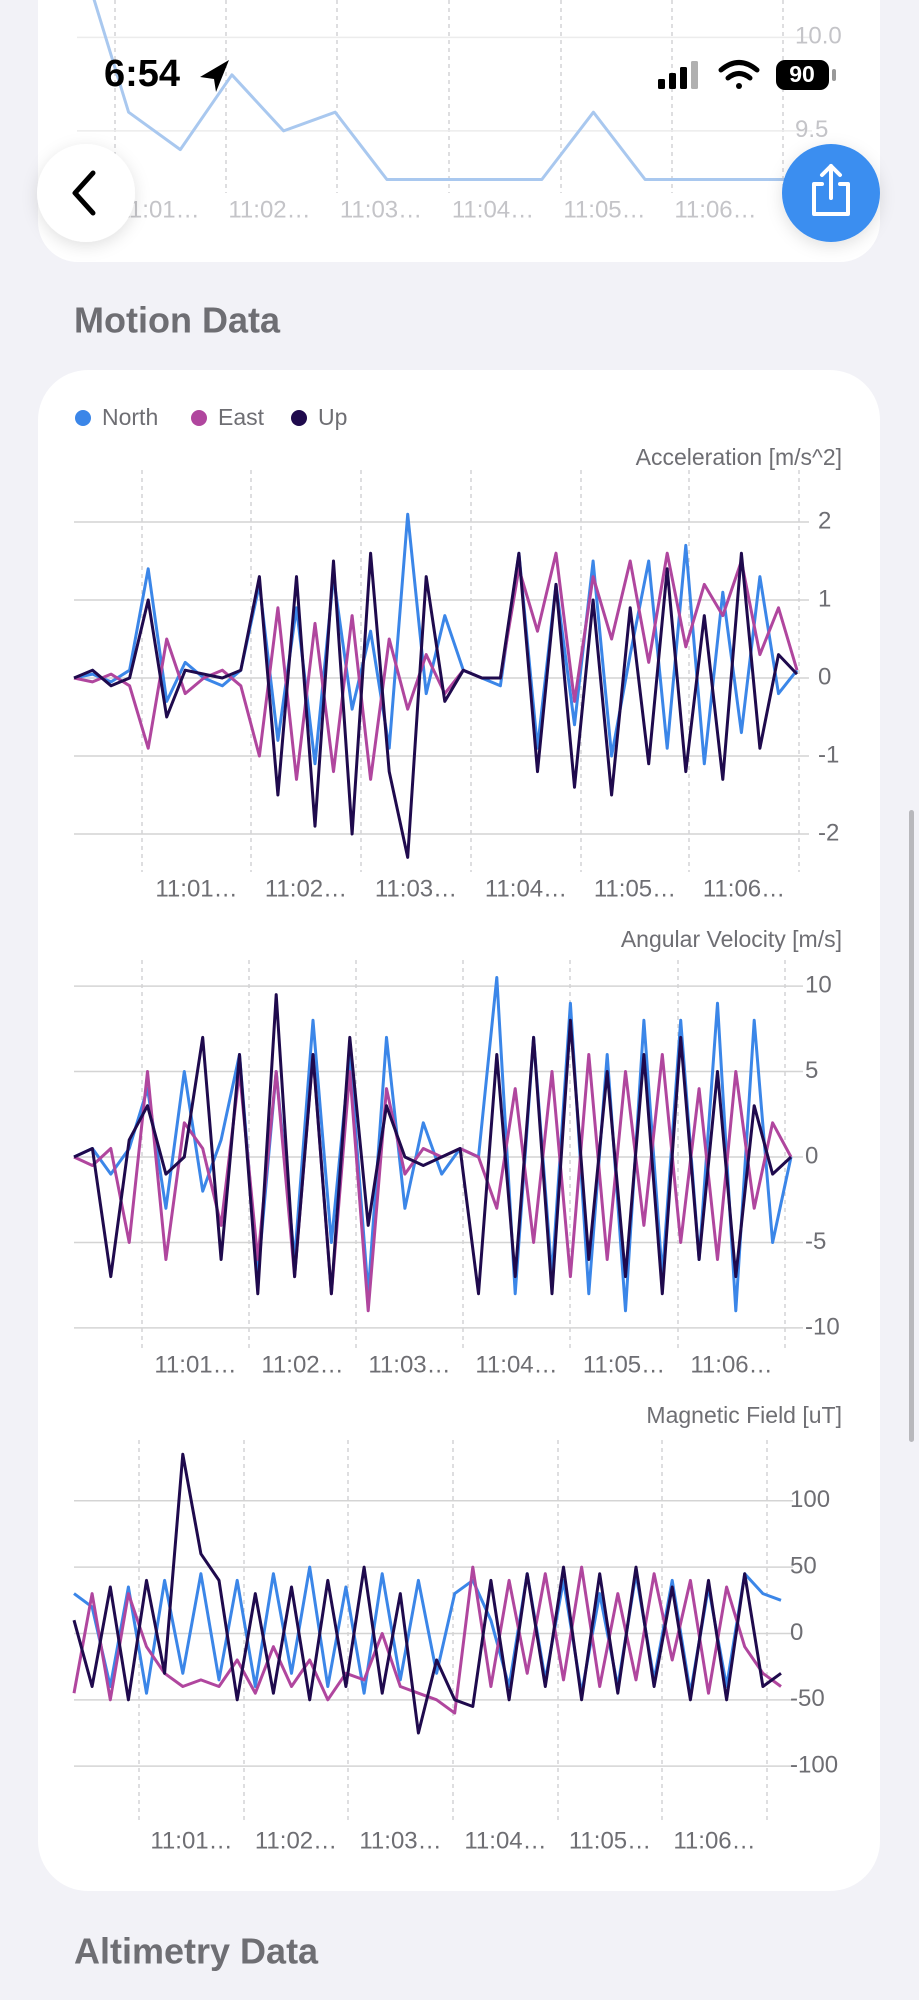 The image size is (919, 2000). I want to click on battery-level: 90, so click(802, 74).